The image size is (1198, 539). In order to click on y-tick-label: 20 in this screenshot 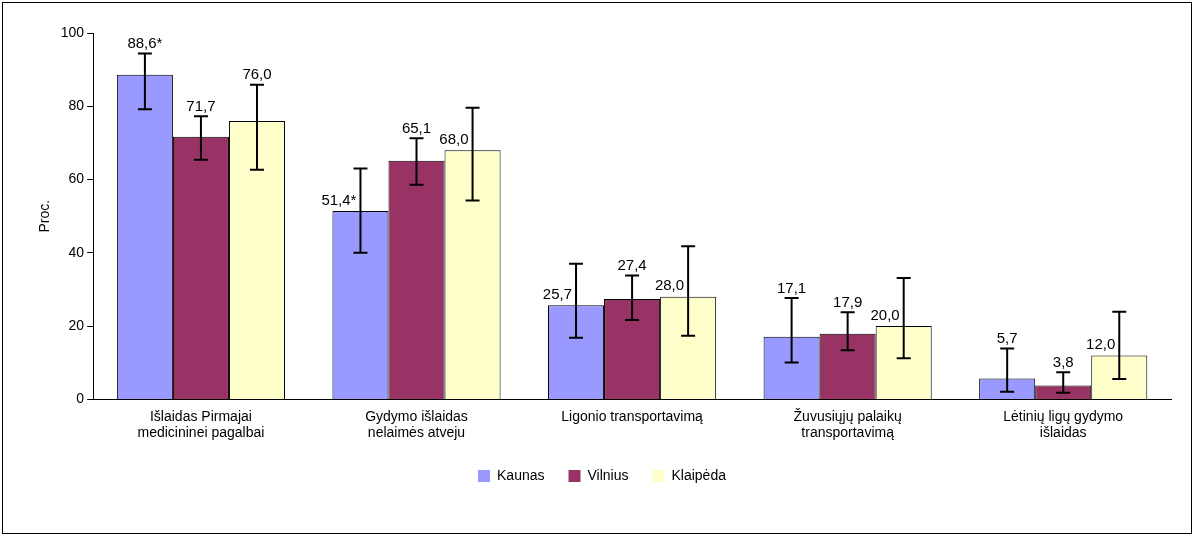, I will do `click(76, 324)`.